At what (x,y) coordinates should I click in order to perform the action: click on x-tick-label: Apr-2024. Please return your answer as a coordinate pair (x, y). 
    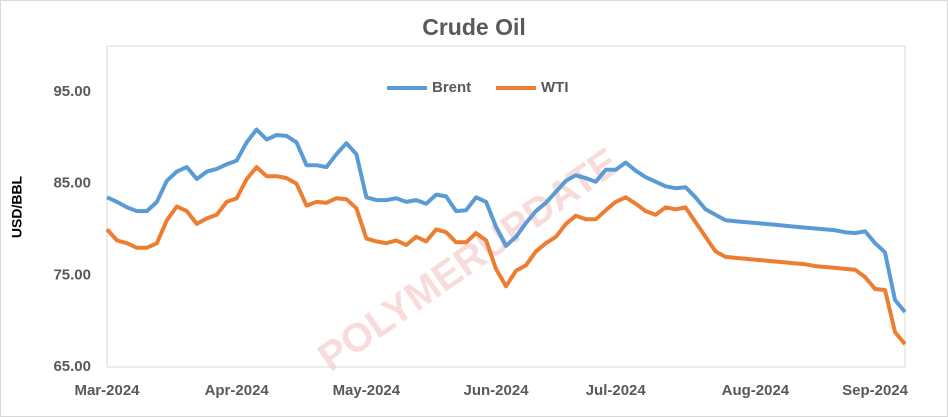
    Looking at the image, I should click on (237, 390).